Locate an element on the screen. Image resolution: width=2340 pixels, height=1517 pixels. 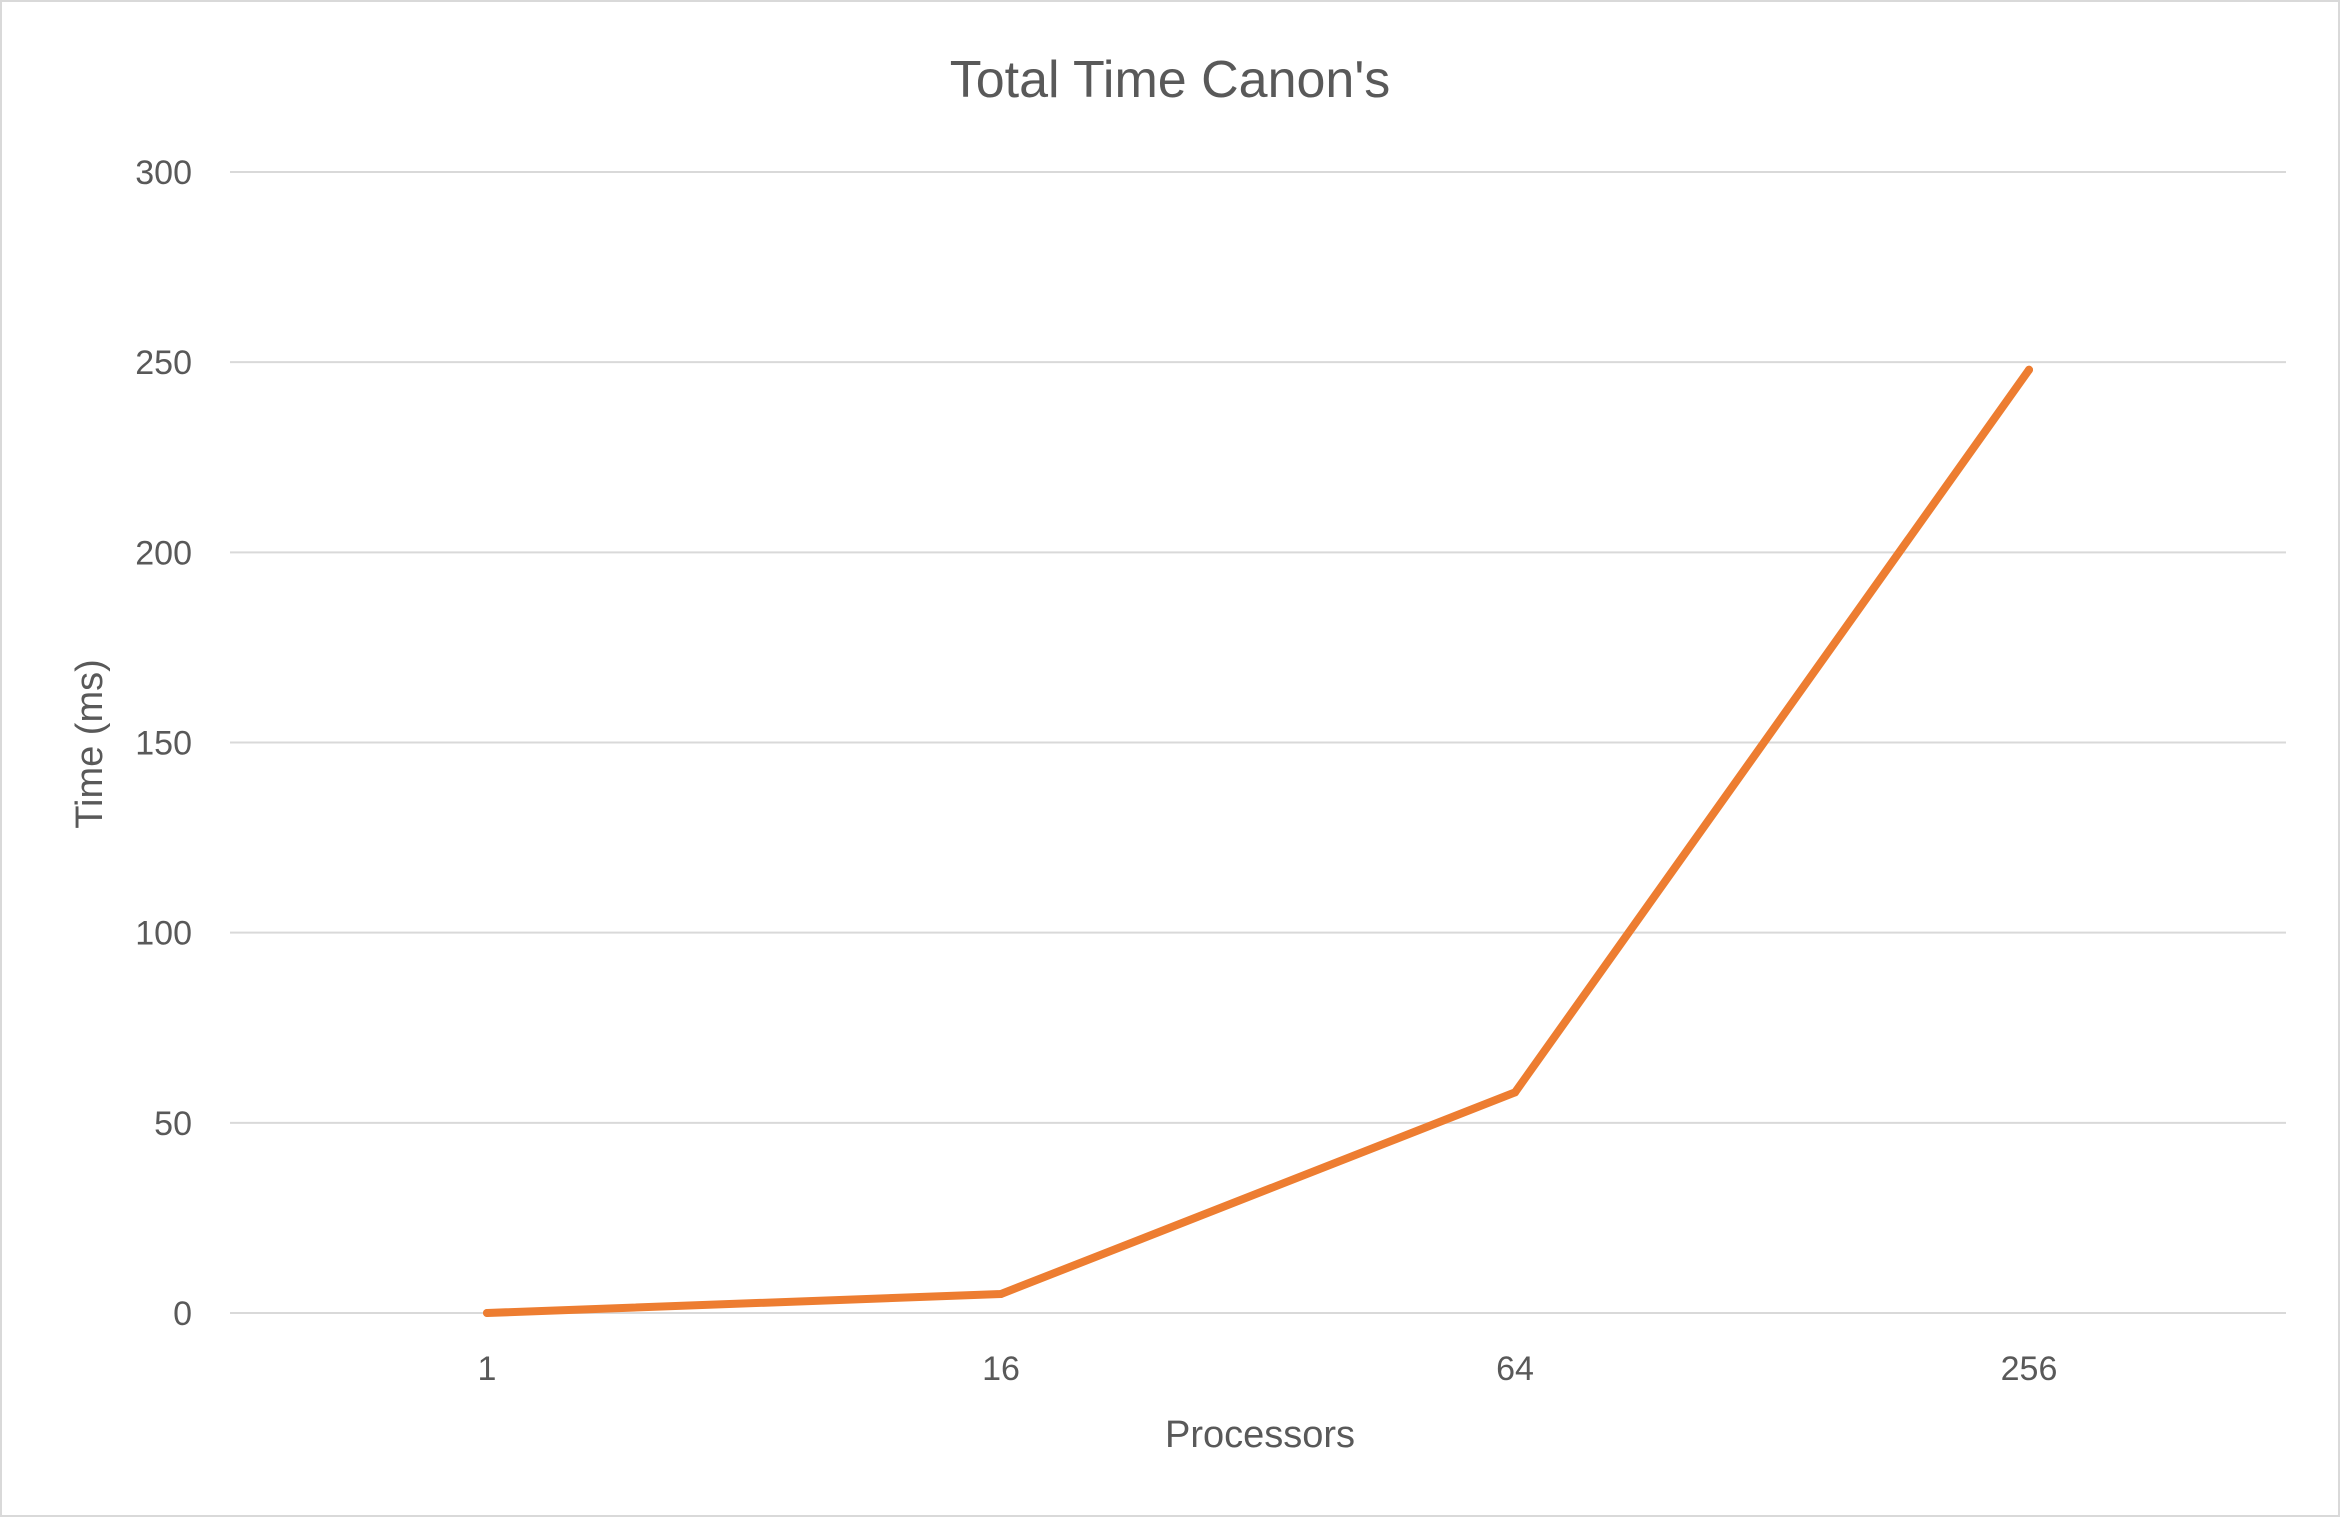
y-axis-title: Time (ms) is located at coordinates (90, 744).